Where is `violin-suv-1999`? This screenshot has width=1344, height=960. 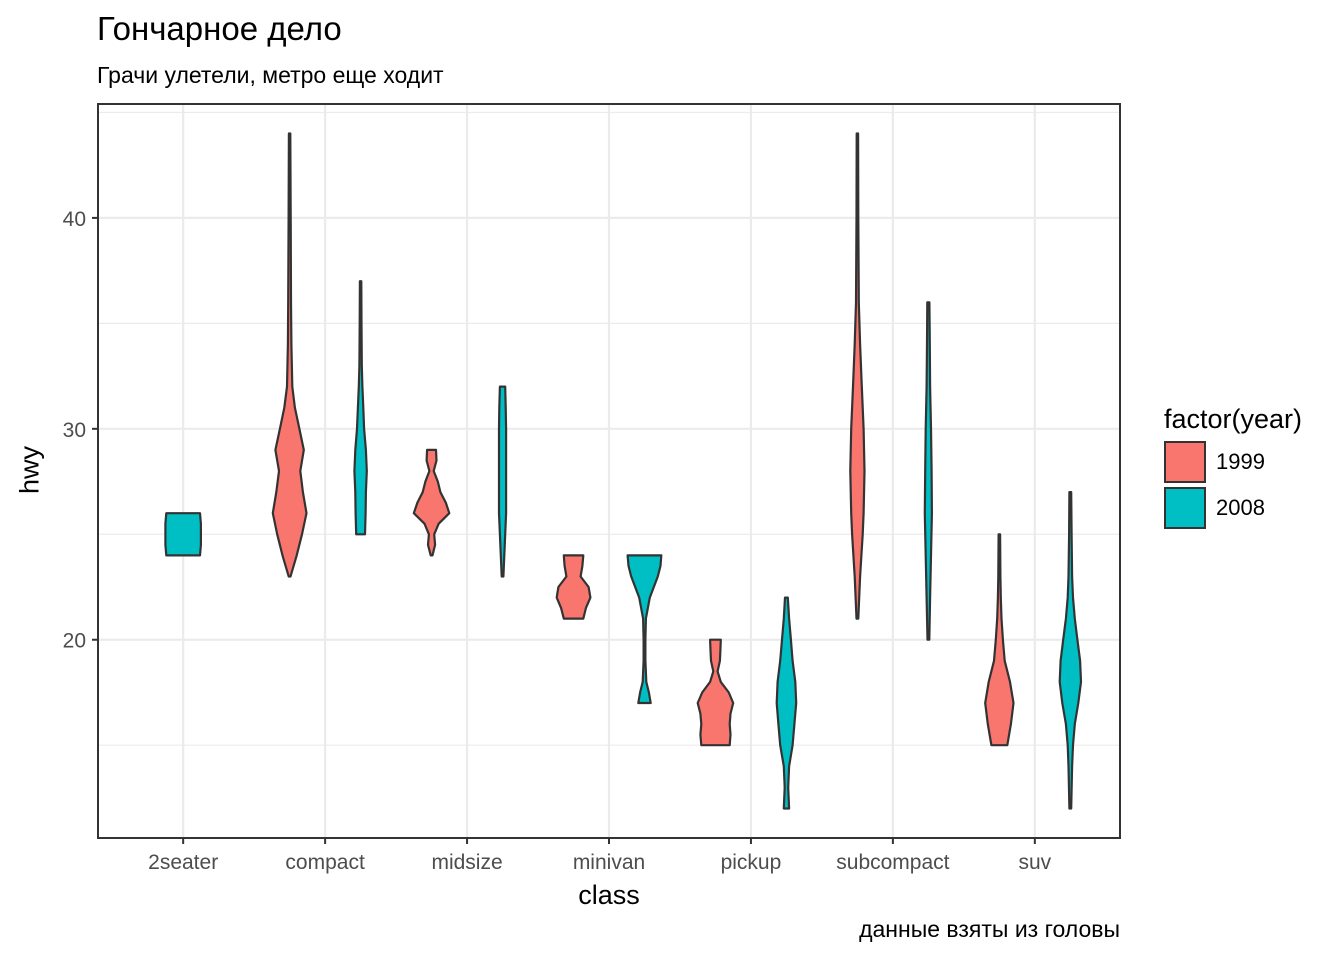 violin-suv-1999 is located at coordinates (999, 640).